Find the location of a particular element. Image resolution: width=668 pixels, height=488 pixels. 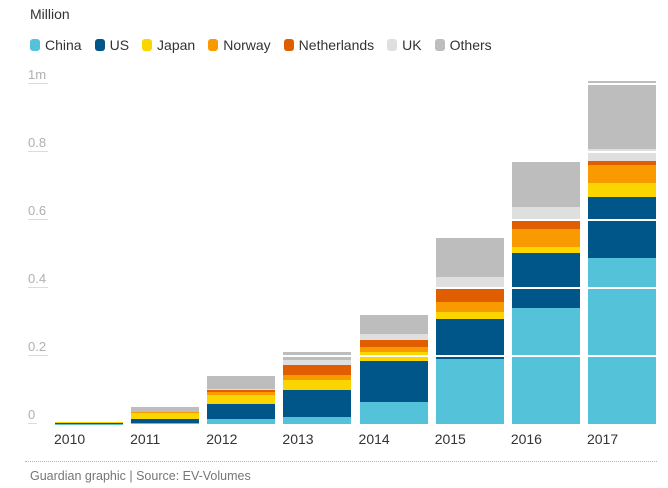

chart-unit-label: Million is located at coordinates (50, 14).